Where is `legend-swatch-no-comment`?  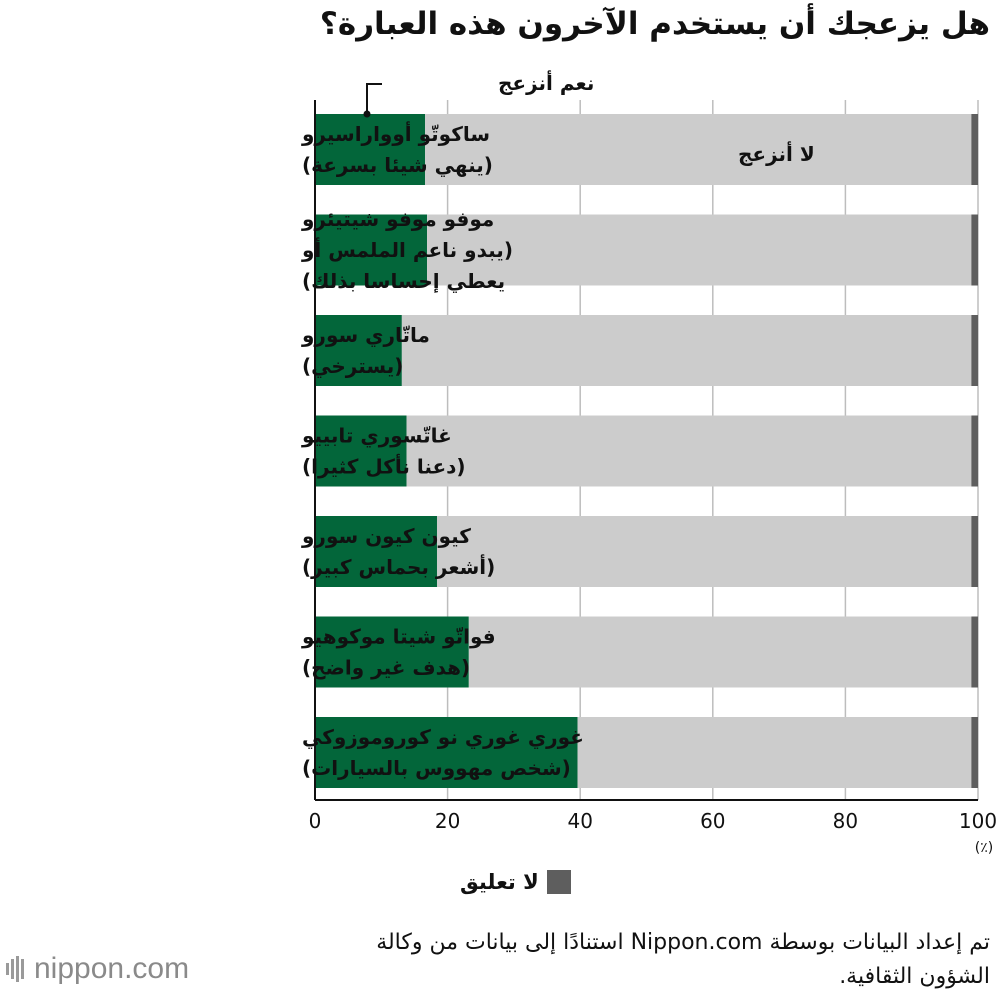 legend-swatch-no-comment is located at coordinates (558, 882).